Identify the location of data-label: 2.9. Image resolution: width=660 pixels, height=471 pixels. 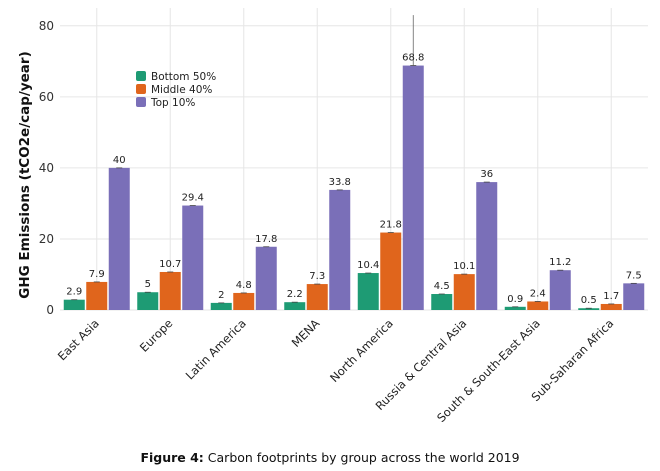
(74, 292).